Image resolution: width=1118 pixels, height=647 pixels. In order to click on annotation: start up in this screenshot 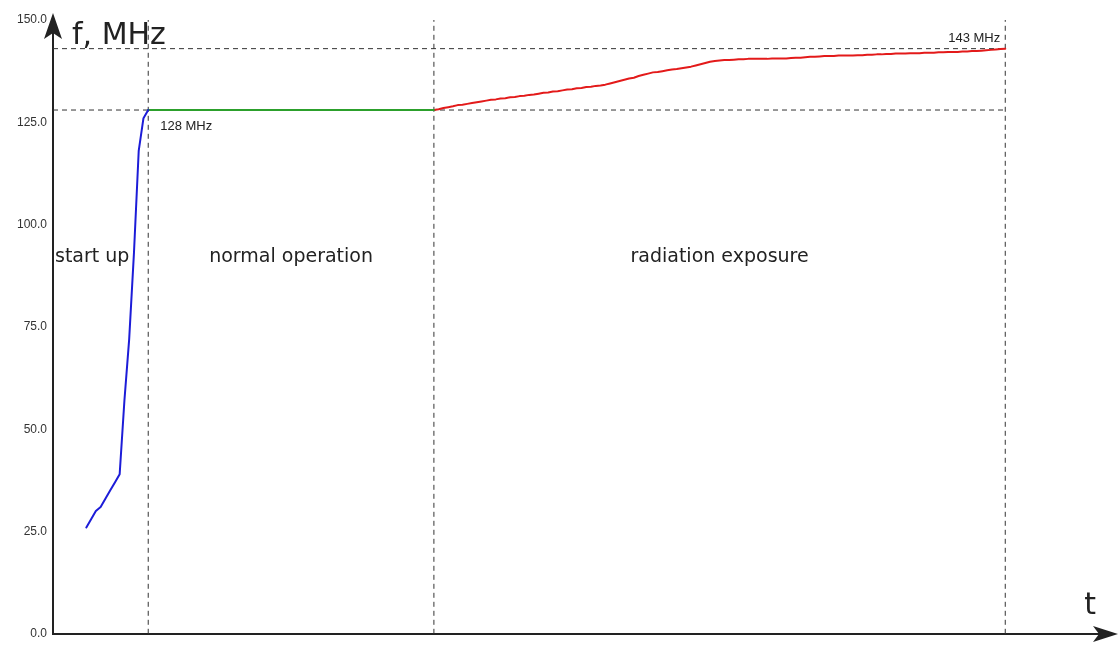, I will do `click(92, 255)`.